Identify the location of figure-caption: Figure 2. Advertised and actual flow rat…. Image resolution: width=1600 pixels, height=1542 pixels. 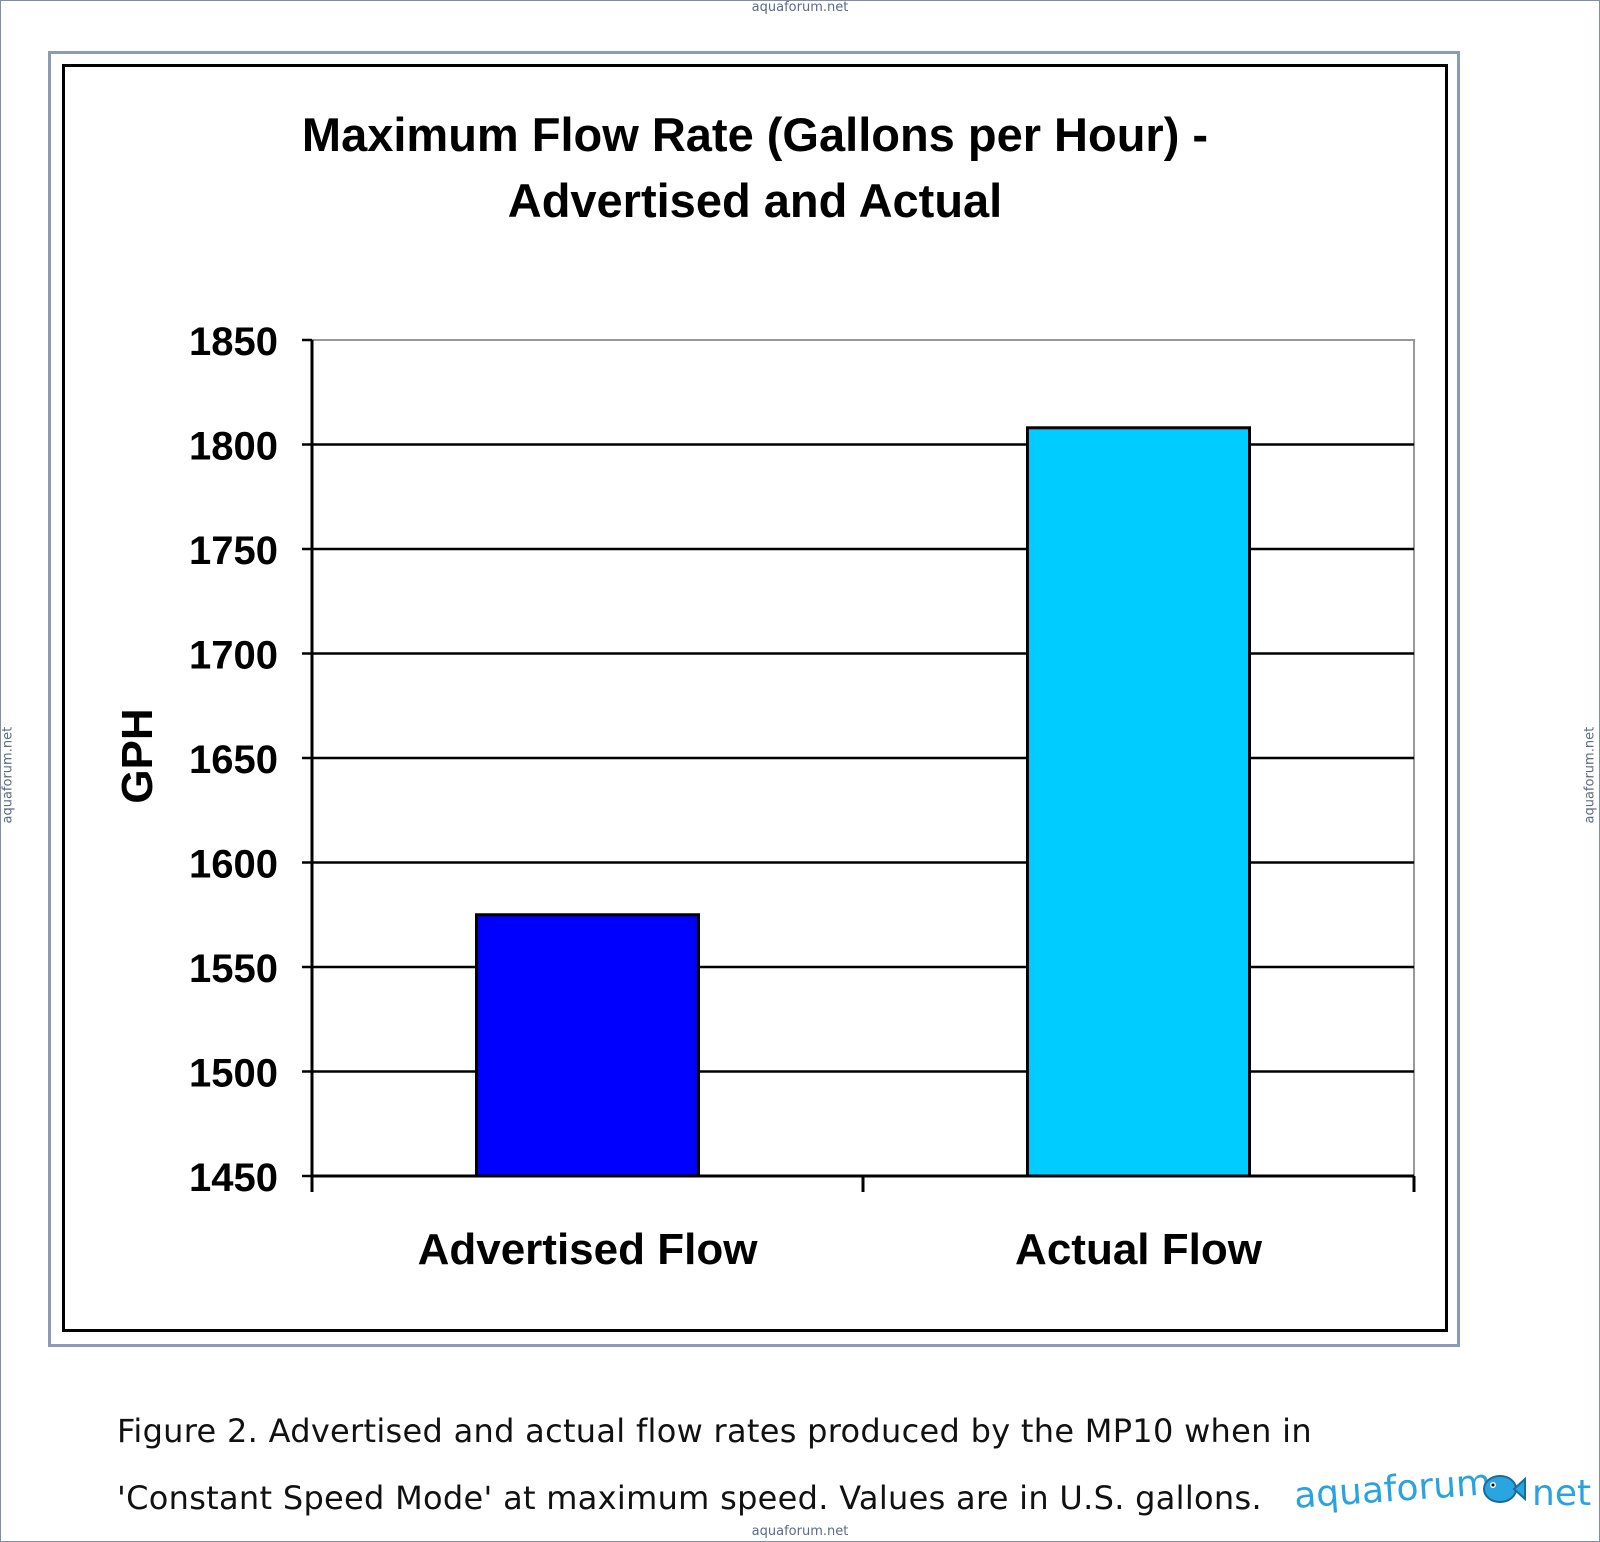
(714, 1465).